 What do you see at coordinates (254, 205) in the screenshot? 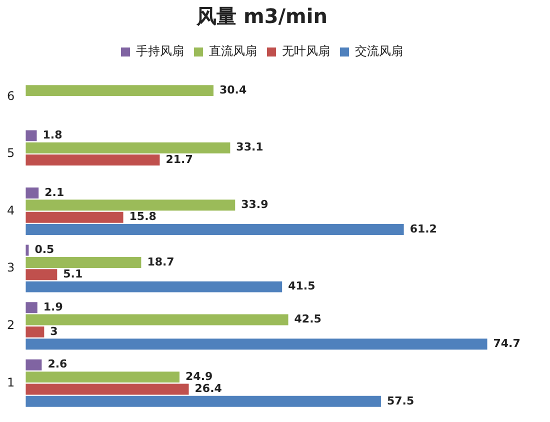
I see `data-label: 33.9` at bounding box center [254, 205].